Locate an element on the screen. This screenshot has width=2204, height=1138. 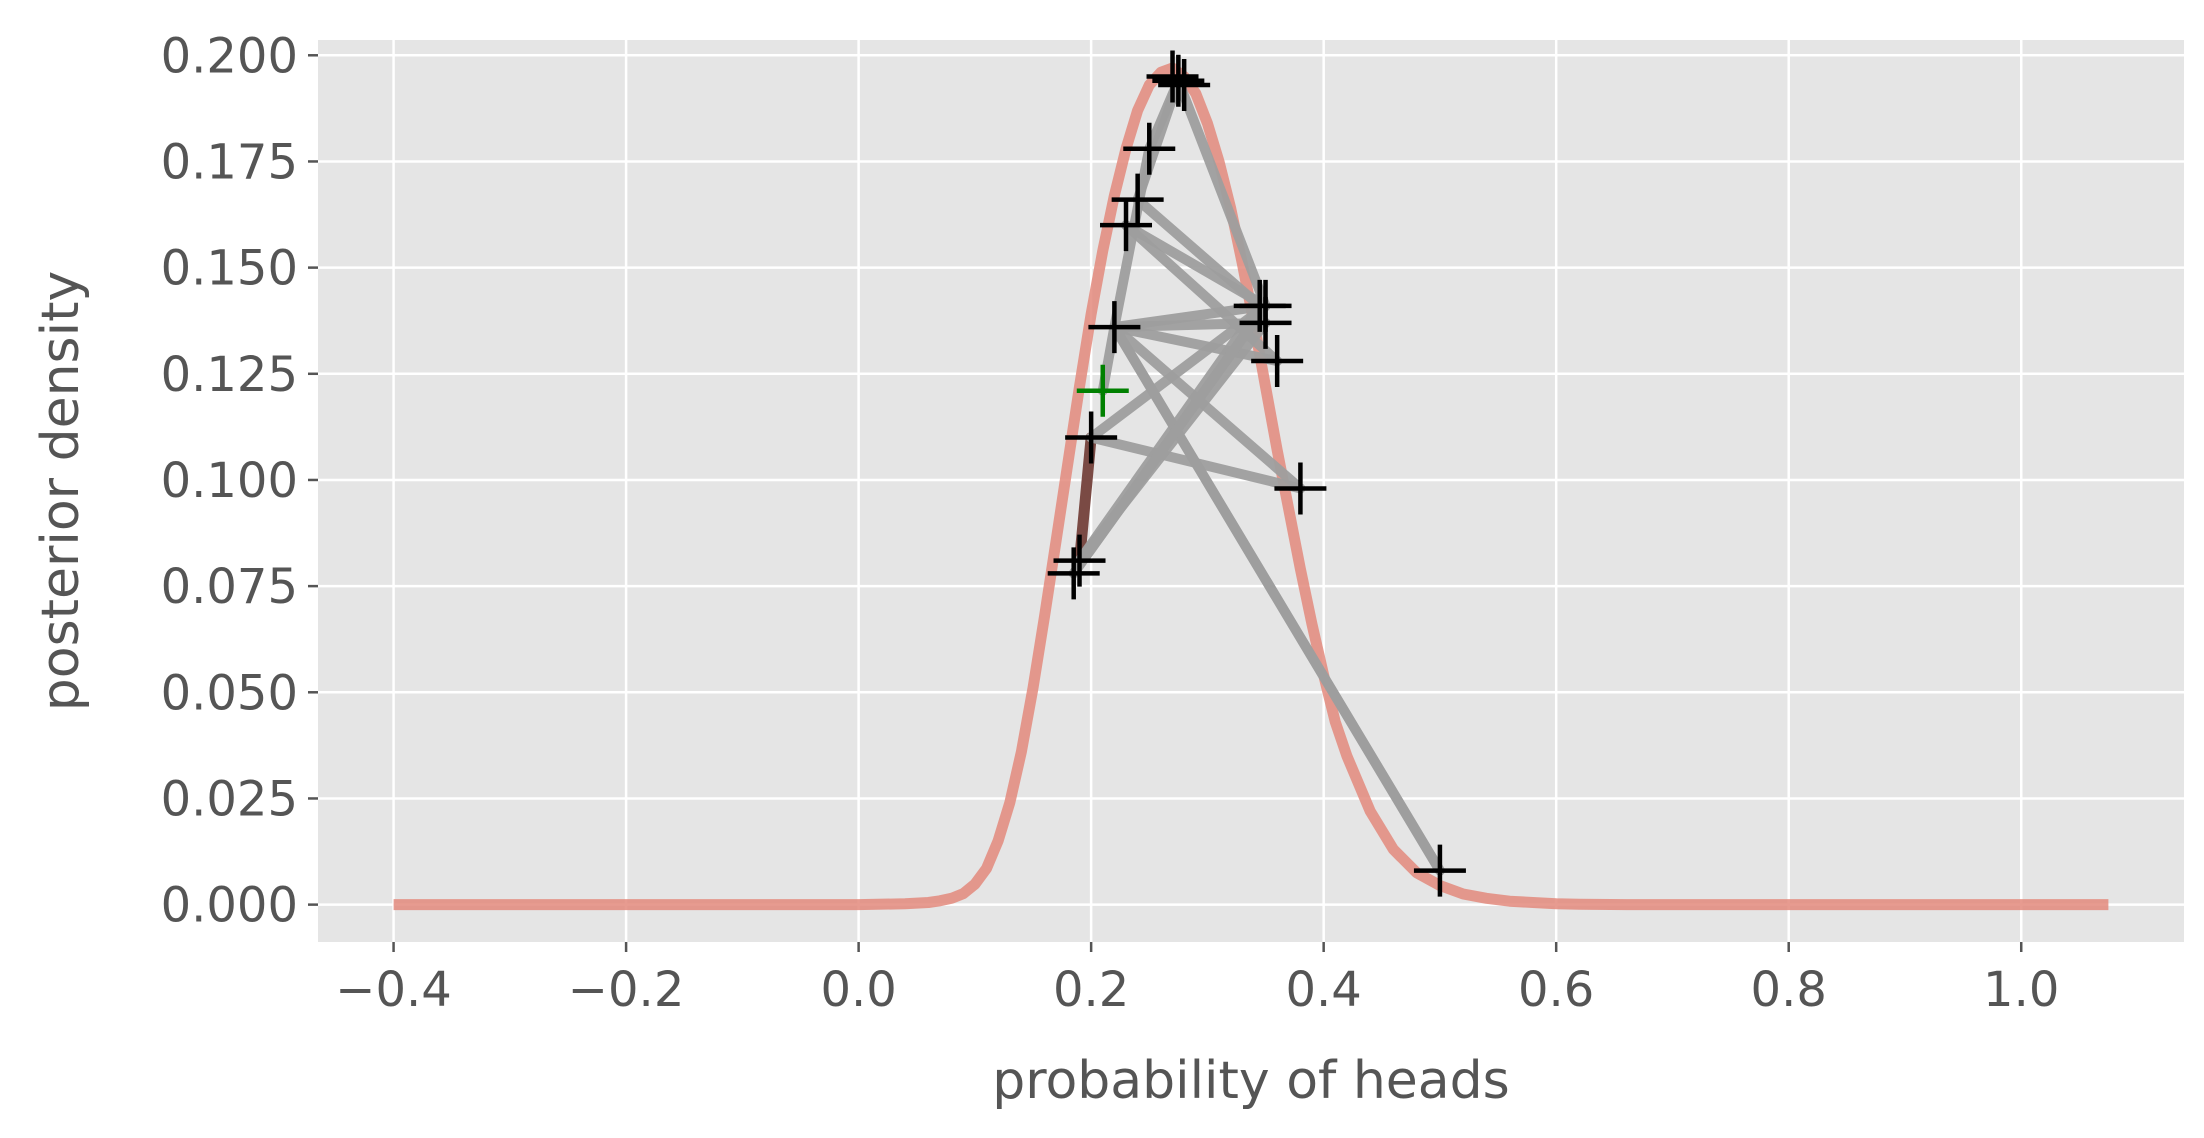
y-tick-label: 0.025 is located at coordinates (229, 799).